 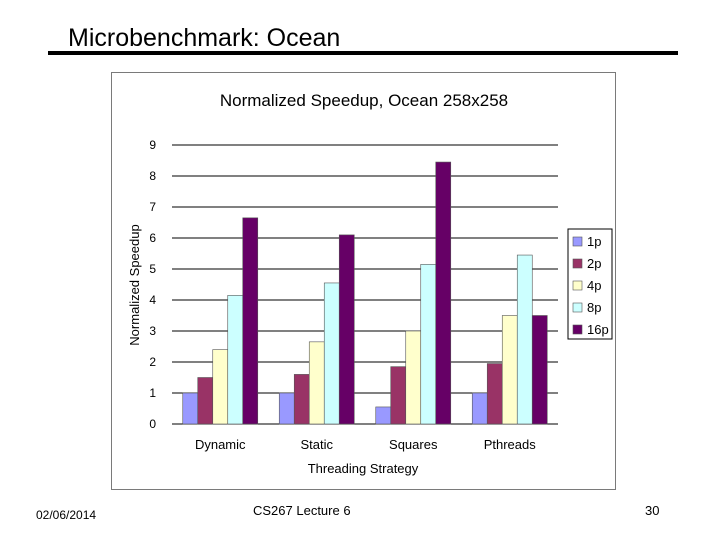 What do you see at coordinates (152, 207) in the screenshot?
I see `y-tick-label: 7` at bounding box center [152, 207].